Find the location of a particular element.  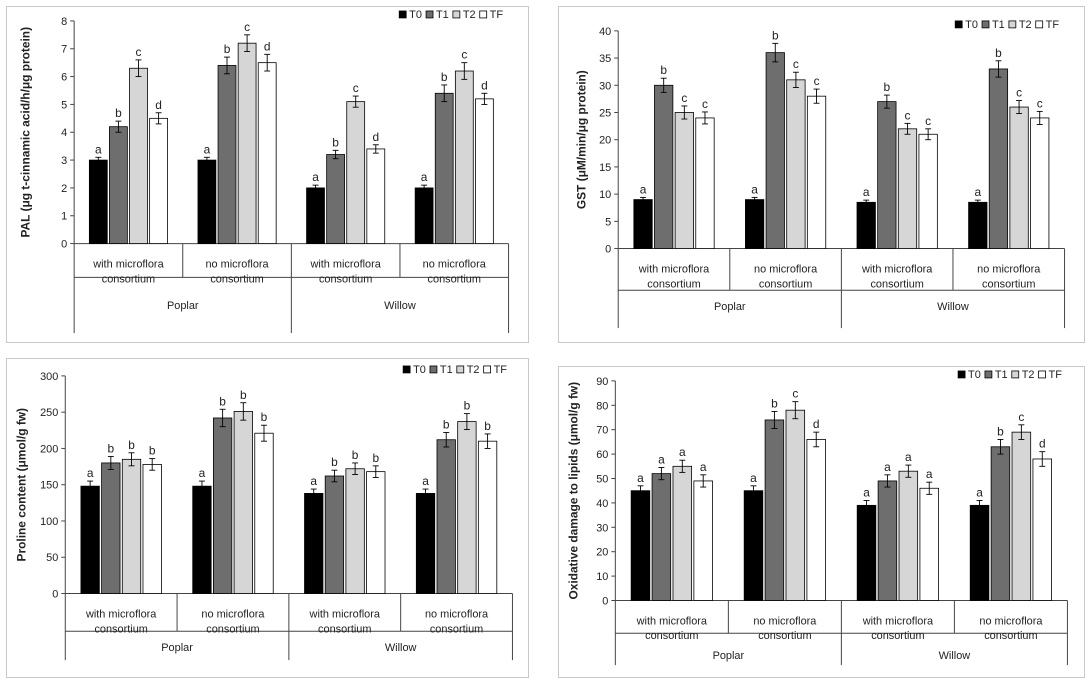

pal-y-tick-label: 0 is located at coordinates (64, 245).